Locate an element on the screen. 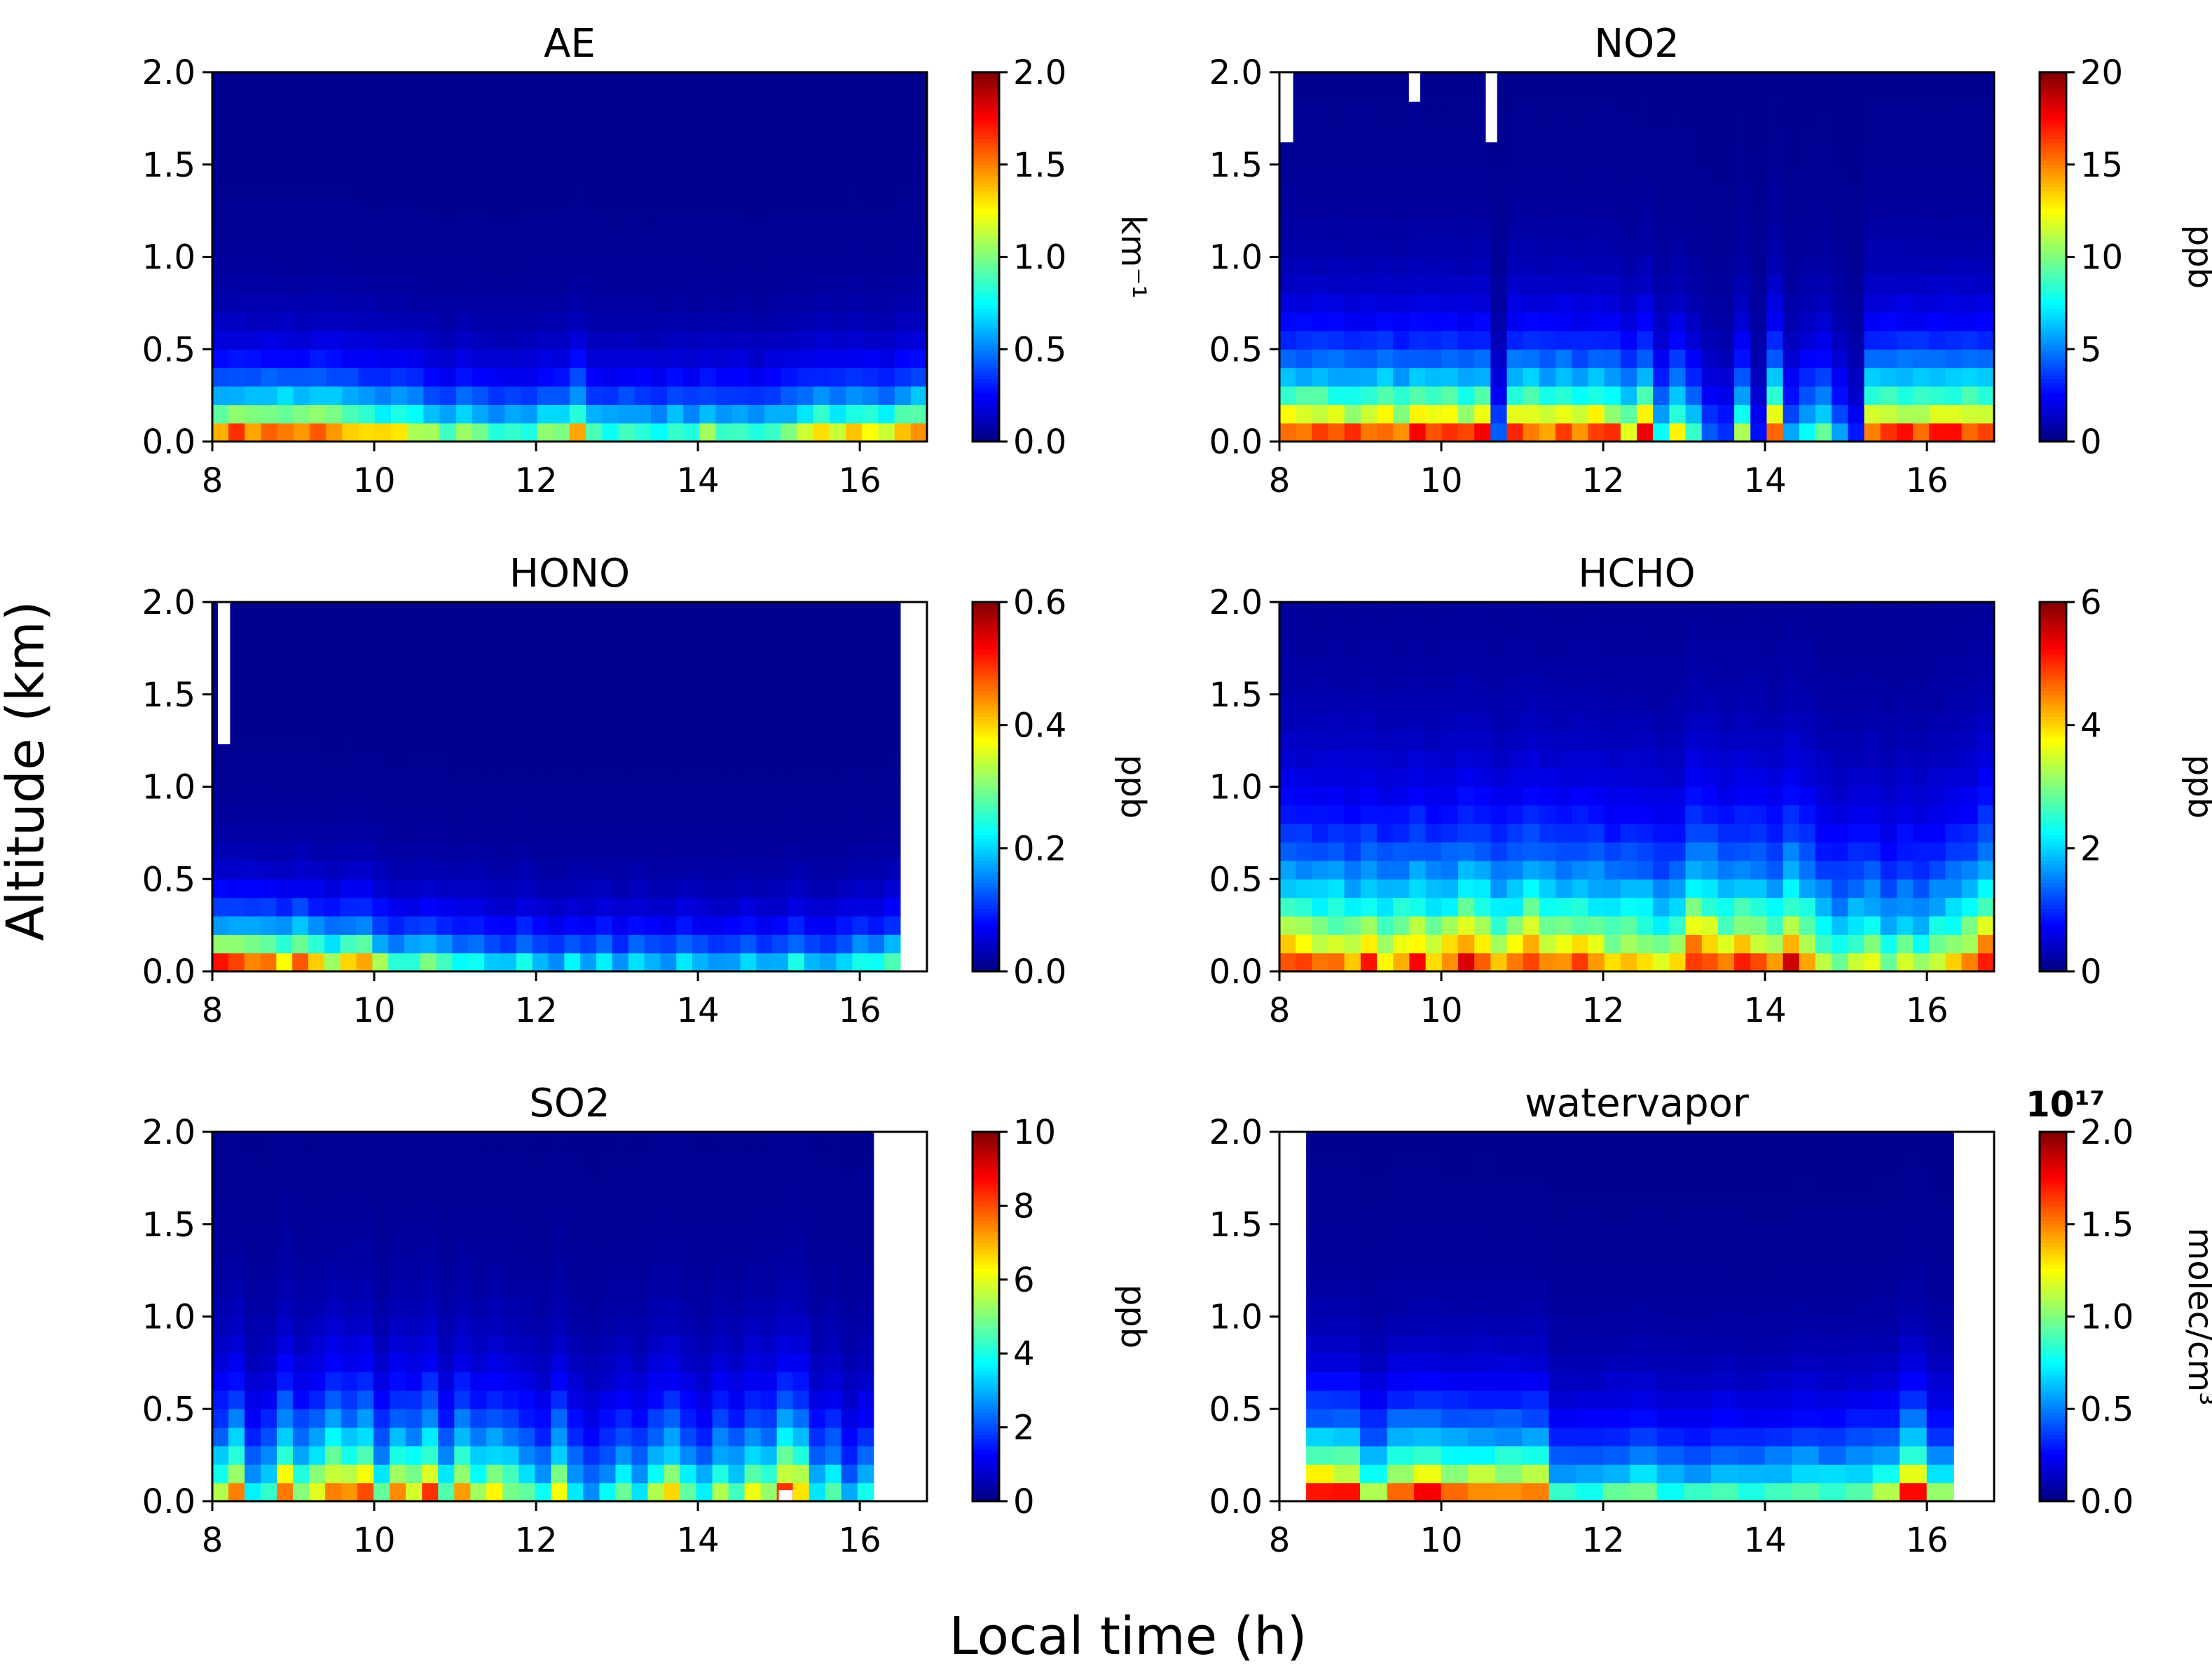 This screenshot has height=1675, width=2212. colorbar-frame is located at coordinates (986, 1316).